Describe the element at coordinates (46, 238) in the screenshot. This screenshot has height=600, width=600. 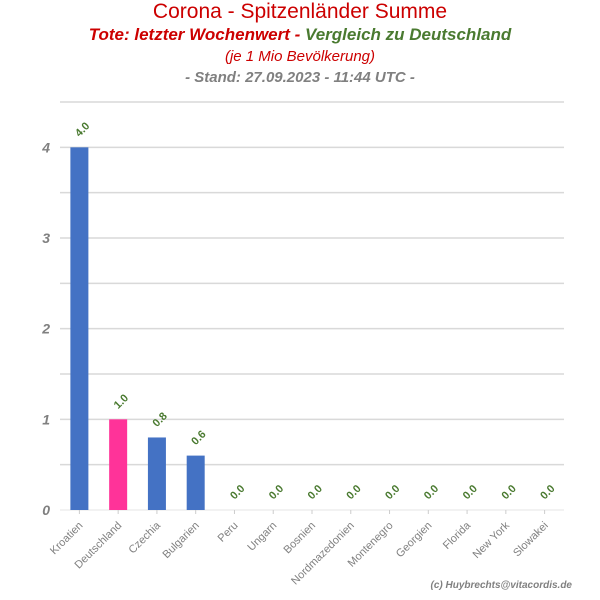
I see `y-tick-label: 3` at that location.